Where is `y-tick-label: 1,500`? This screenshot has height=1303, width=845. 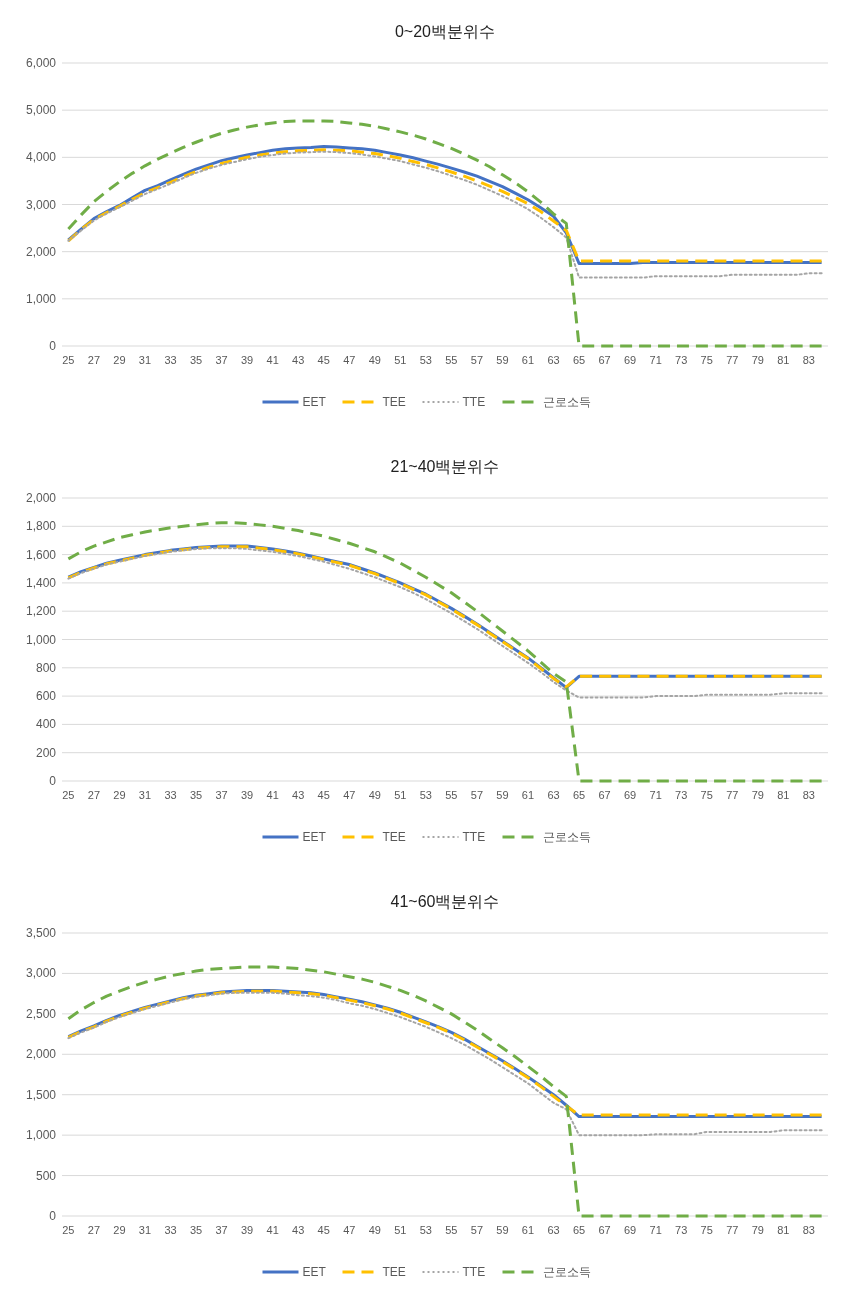 y-tick-label: 1,500 is located at coordinates (41, 1094).